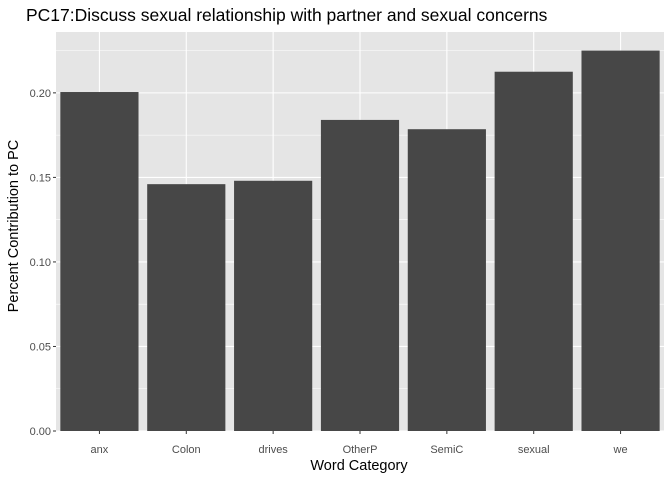 This screenshot has width=672, height=480. I want to click on x-tick-label: SemiC, so click(446, 450).